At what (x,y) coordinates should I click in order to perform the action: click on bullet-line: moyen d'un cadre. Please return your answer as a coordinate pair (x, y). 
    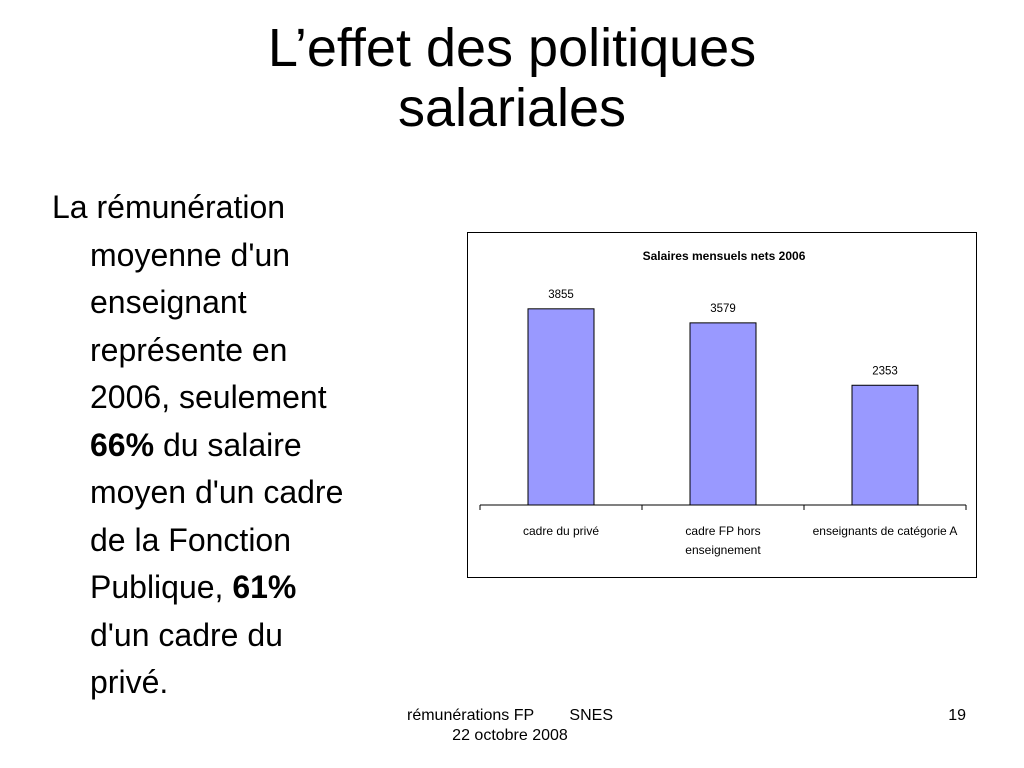
    Looking at the image, I should click on (237, 493).